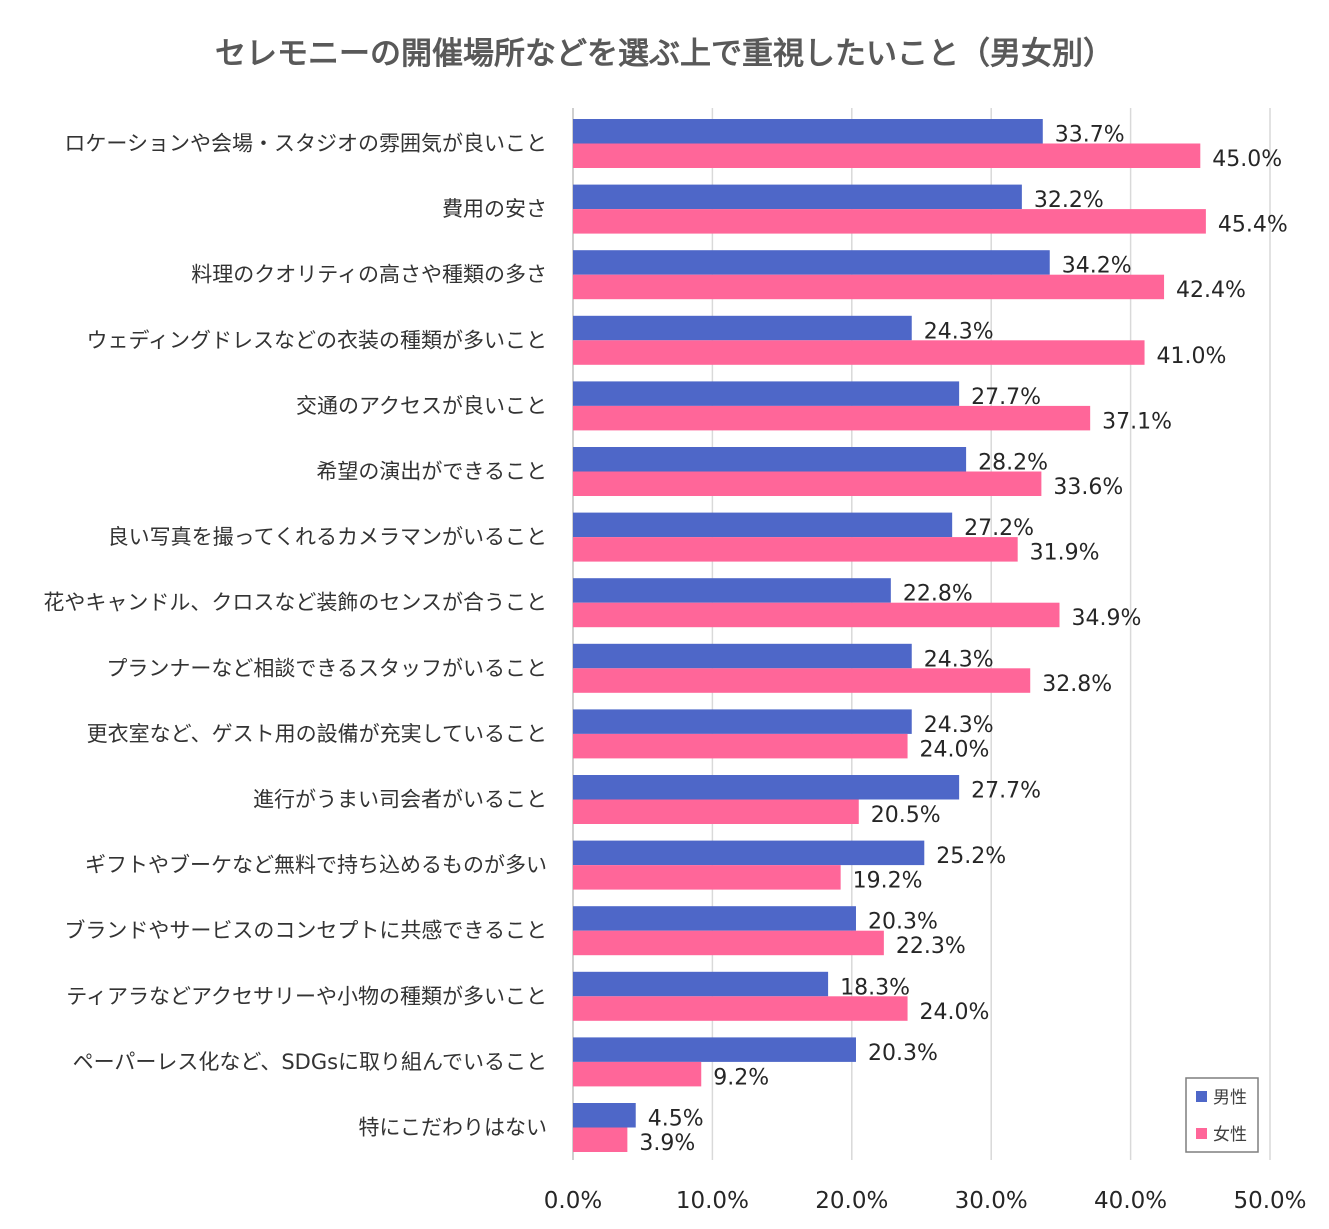  What do you see at coordinates (327, 537) in the screenshot?
I see `category-label: 良い写真を撮ってくれるカメラマンがいること` at bounding box center [327, 537].